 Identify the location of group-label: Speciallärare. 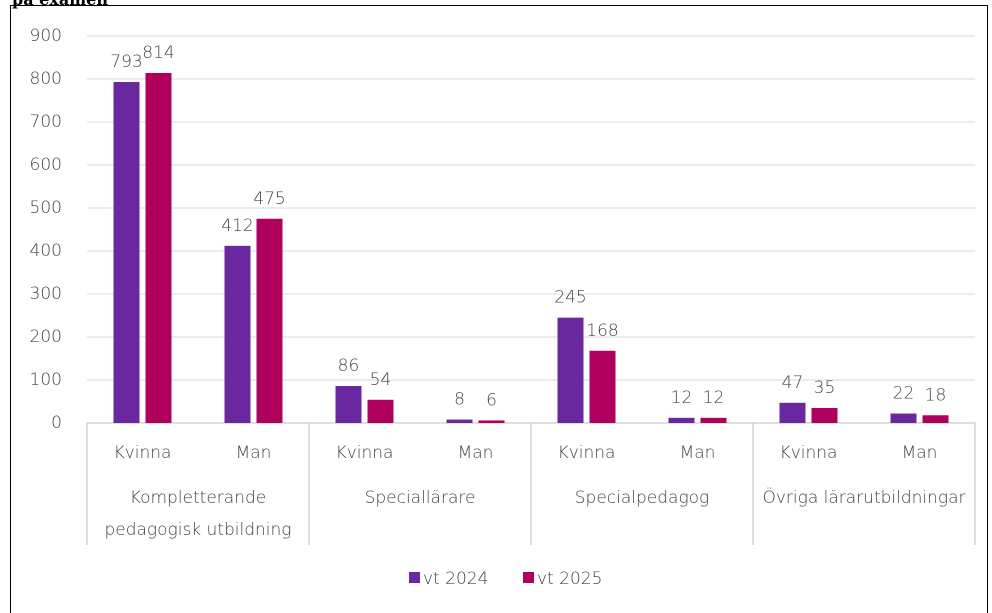
(420, 498).